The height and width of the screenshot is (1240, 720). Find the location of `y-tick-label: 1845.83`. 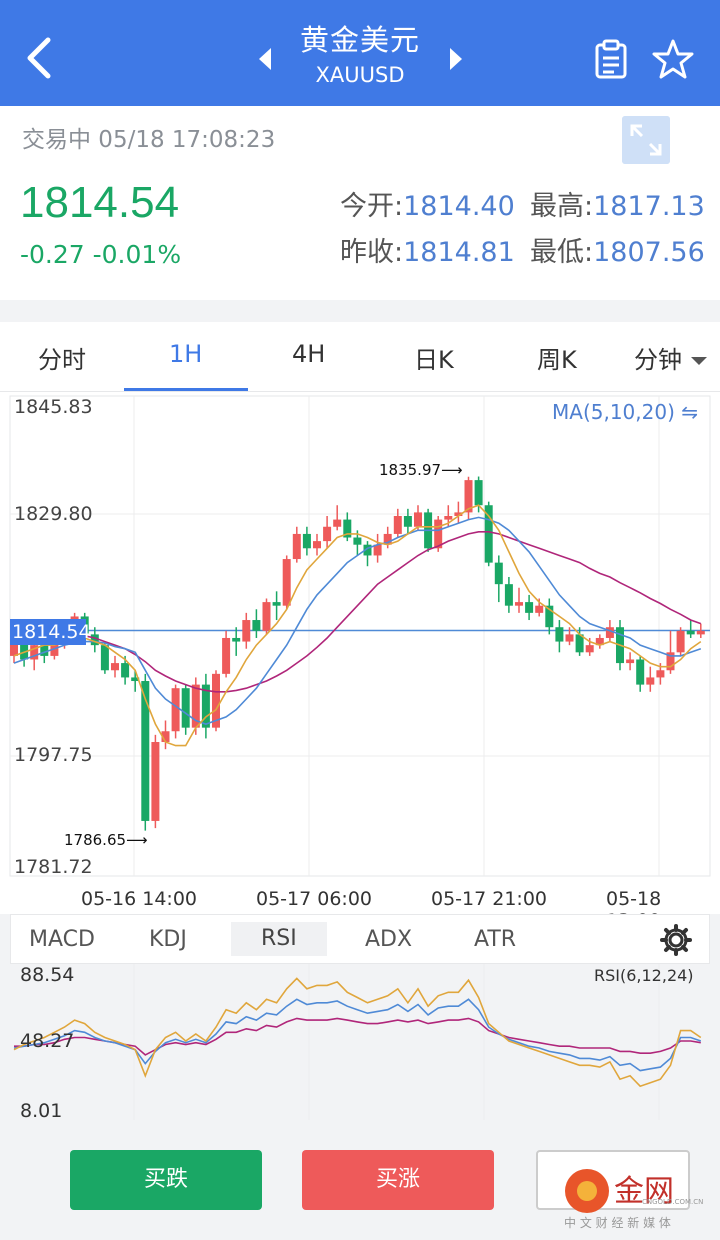

y-tick-label: 1845.83 is located at coordinates (53, 407).